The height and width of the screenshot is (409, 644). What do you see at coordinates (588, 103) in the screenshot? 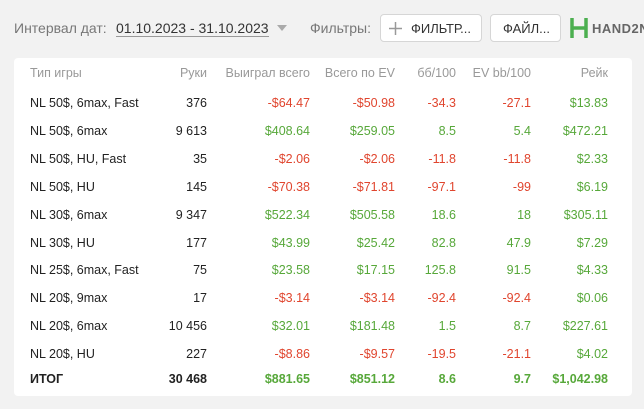
I see `table-cell: $13.83` at bounding box center [588, 103].